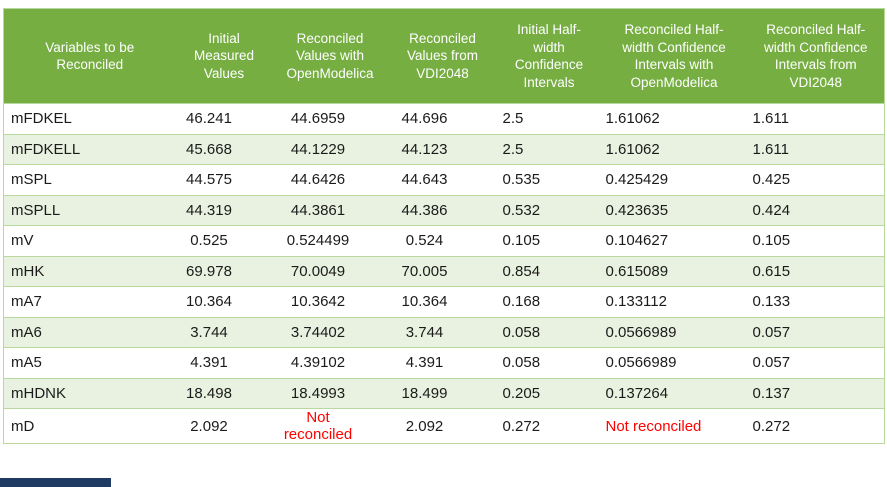 The image size is (887, 487). What do you see at coordinates (89, 301) in the screenshot?
I see `variable-name-cell: mA7` at bounding box center [89, 301].